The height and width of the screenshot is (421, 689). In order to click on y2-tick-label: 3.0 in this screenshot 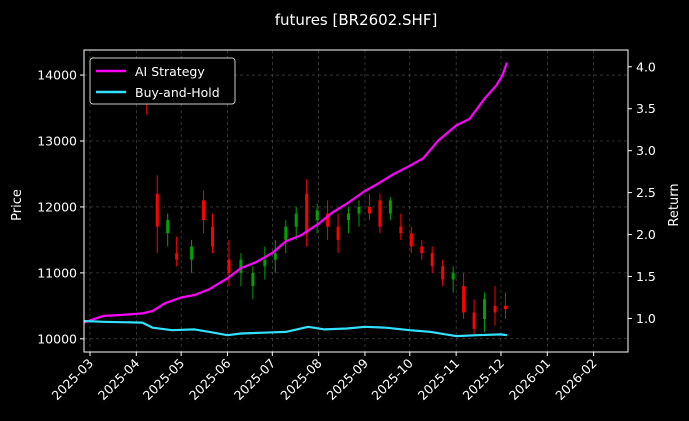, I will do `click(646, 150)`.